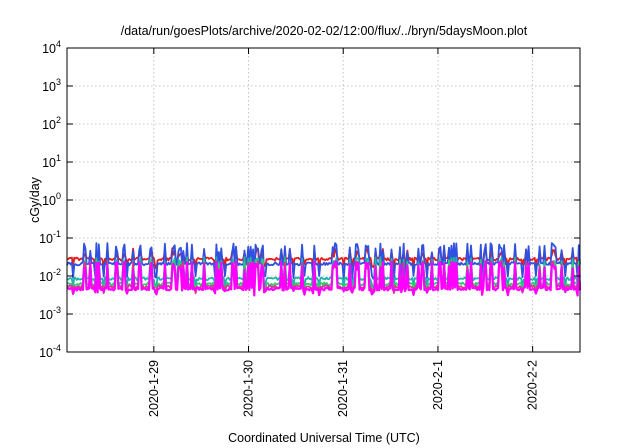 The height and width of the screenshot is (448, 640). Describe the element at coordinates (50, 237) in the screenshot. I see `y-tick-label: 10⁻¹` at that location.